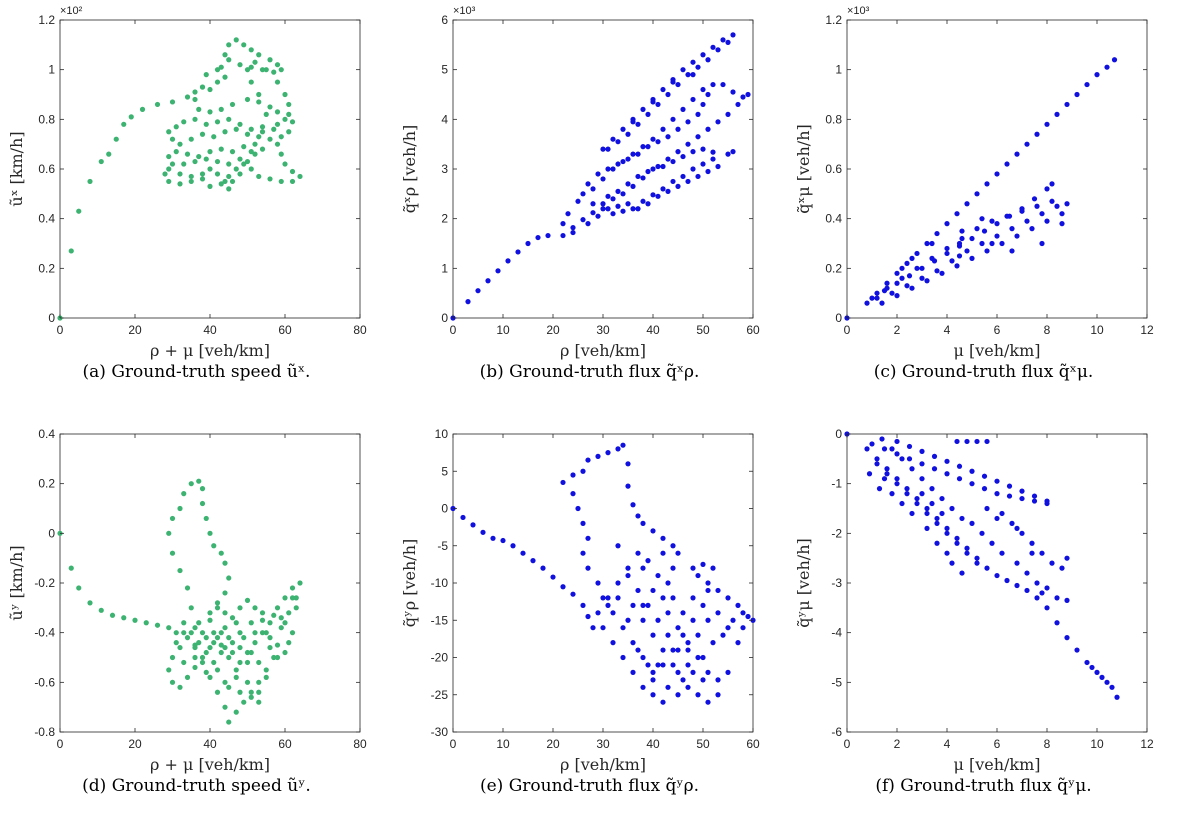 The width and height of the screenshot is (1180, 828). I want to click on x-tick-label: 10, so click(1097, 744).